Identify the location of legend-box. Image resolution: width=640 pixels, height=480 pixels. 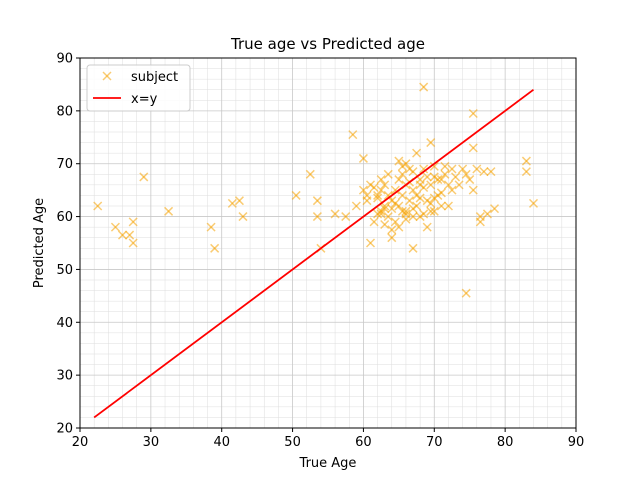
(138, 88).